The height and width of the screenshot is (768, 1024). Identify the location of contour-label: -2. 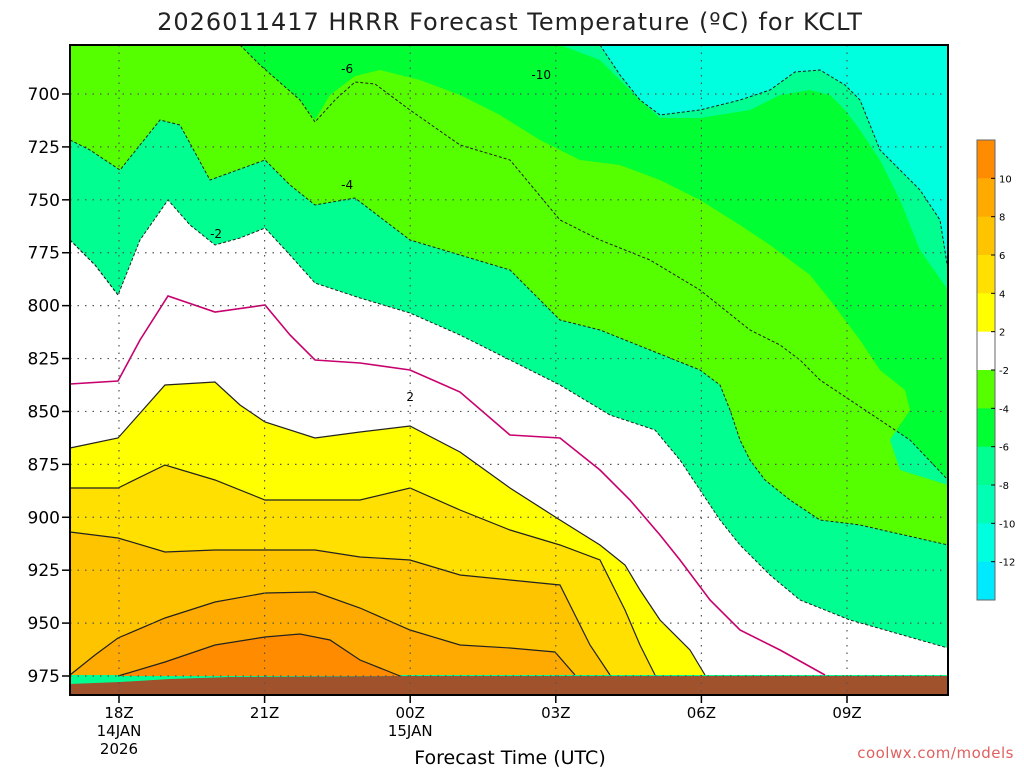
(216, 234).